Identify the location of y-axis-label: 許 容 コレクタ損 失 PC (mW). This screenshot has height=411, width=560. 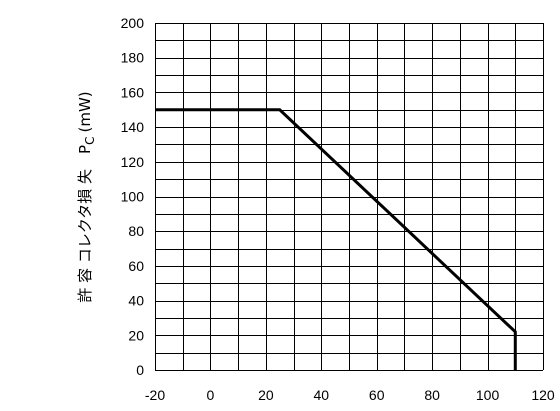
(86, 196).